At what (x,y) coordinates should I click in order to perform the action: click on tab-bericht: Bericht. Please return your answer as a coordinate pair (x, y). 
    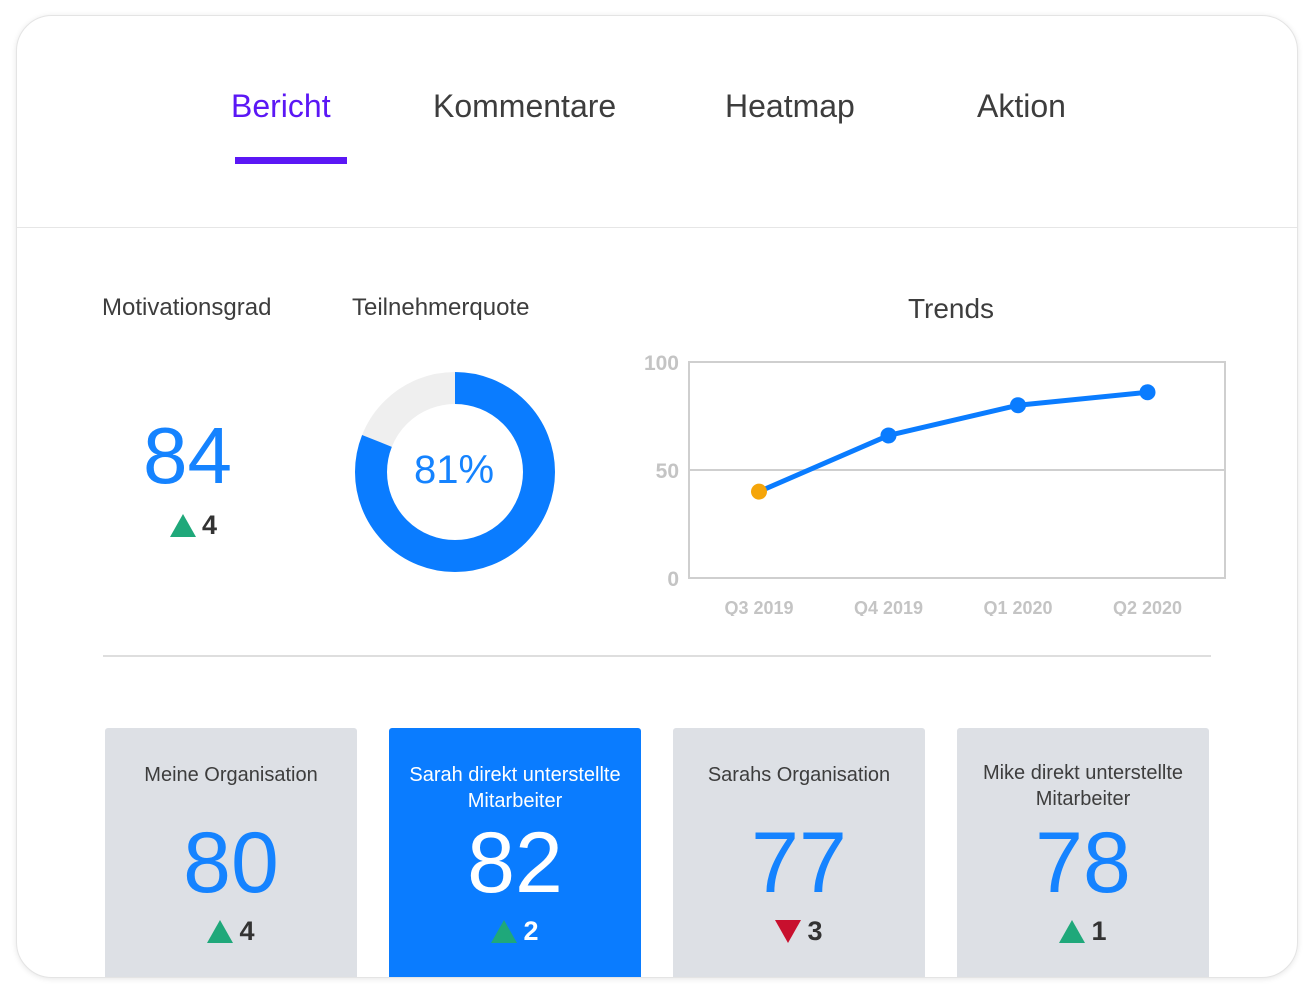
    Looking at the image, I should click on (281, 106).